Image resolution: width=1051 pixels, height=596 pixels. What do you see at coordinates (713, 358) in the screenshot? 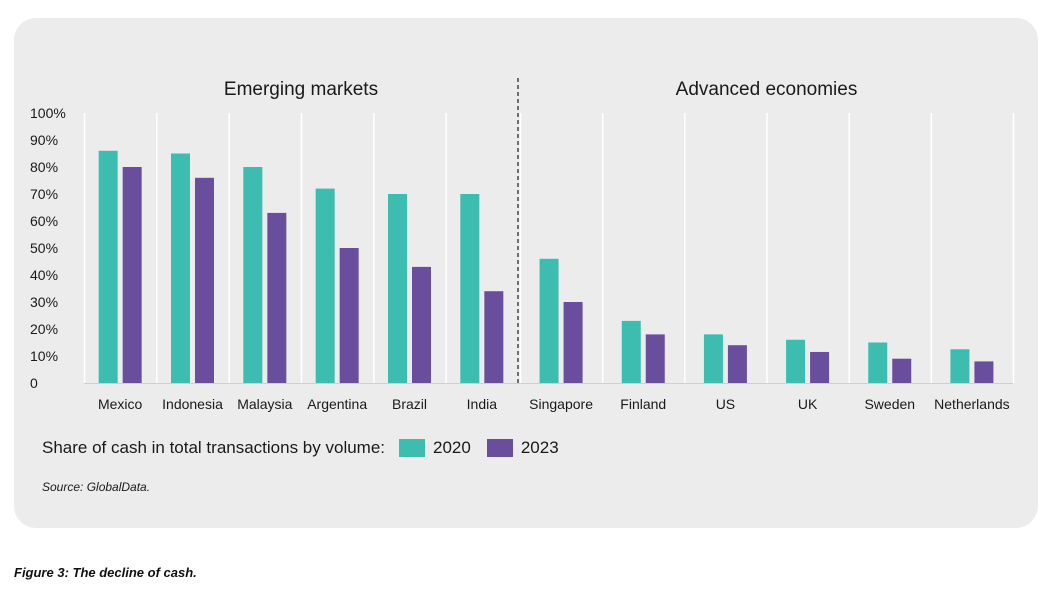
I see `bar-2020-us` at bounding box center [713, 358].